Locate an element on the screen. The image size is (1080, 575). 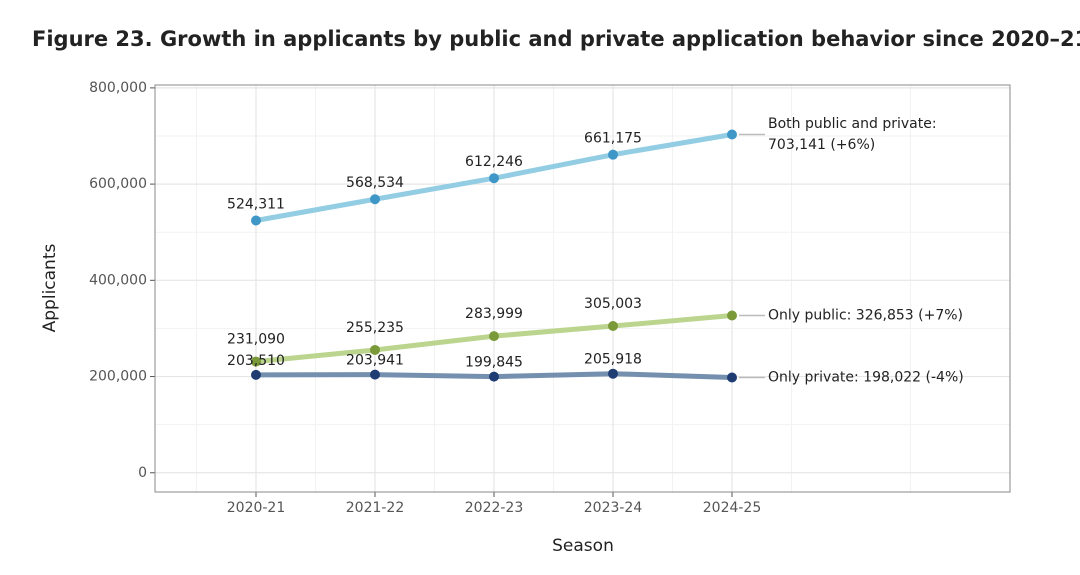
x-tick-label: 2022-23 is located at coordinates (494, 508).